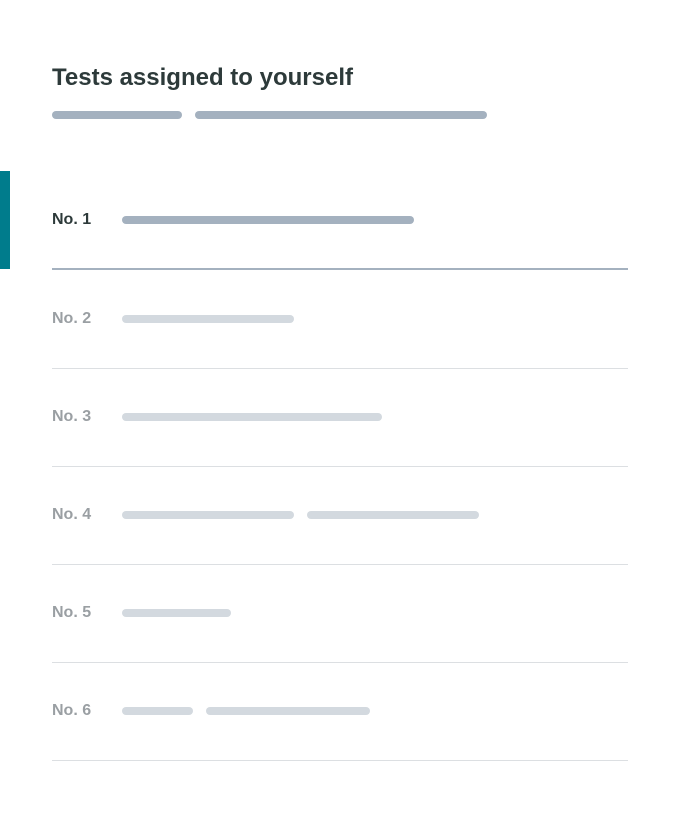 This screenshot has width=680, height=840. What do you see at coordinates (72, 416) in the screenshot?
I see `list-item-label: No. 3` at bounding box center [72, 416].